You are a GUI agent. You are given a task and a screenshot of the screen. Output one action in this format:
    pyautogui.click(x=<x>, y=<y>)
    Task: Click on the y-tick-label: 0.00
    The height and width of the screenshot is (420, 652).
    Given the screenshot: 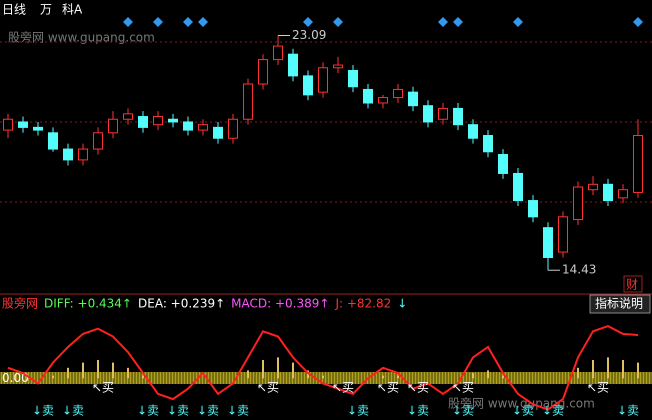 What is the action you would take?
    pyautogui.click(x=15, y=378)
    